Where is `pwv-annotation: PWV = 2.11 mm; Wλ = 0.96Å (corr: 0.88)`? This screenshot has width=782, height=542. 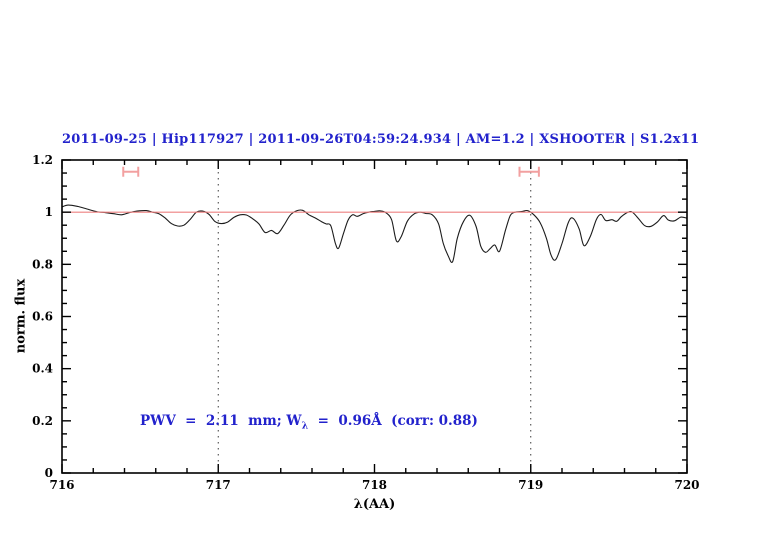
pwv-annotation: PWV = 2.11 mm; Wλ = 0.96Å (corr: 0.88) is located at coordinates (309, 422).